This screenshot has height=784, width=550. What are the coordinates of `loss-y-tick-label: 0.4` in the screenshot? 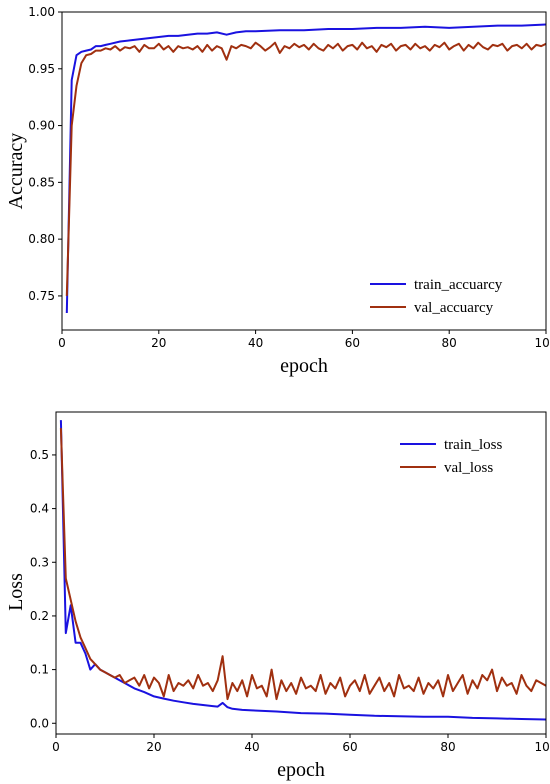 It's located at (39, 509).